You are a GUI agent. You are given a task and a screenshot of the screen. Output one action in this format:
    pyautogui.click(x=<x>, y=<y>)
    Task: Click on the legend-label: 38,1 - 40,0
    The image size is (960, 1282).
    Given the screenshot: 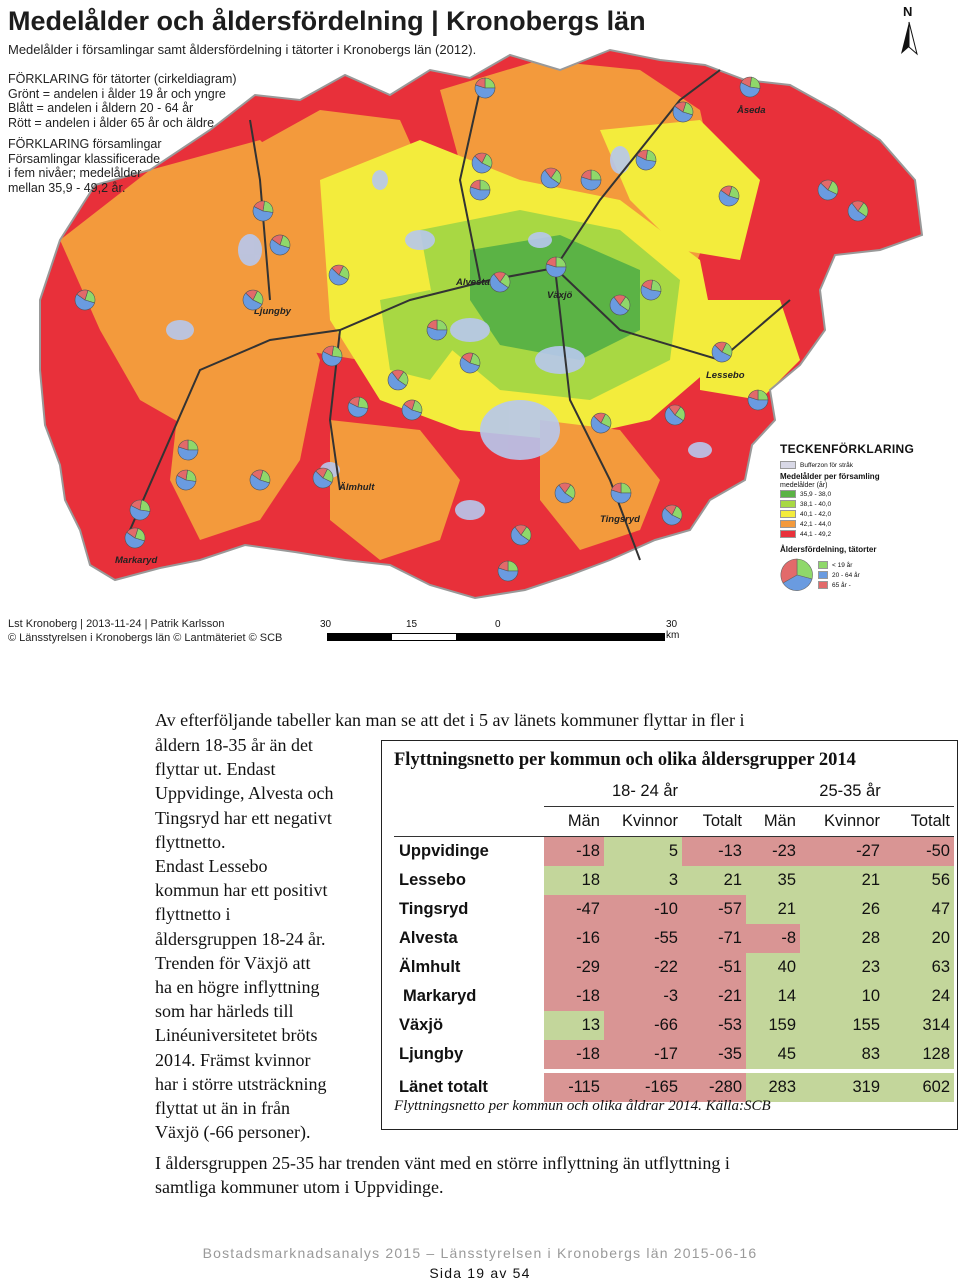 What is the action you would take?
    pyautogui.click(x=816, y=504)
    